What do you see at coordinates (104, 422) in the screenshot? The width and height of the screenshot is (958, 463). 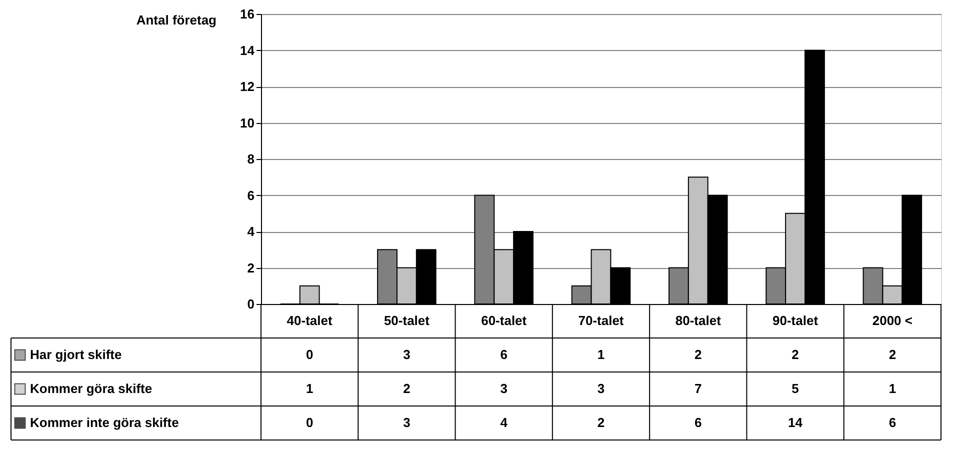 I see `legend-label: Kommer inte göra skifte` at bounding box center [104, 422].